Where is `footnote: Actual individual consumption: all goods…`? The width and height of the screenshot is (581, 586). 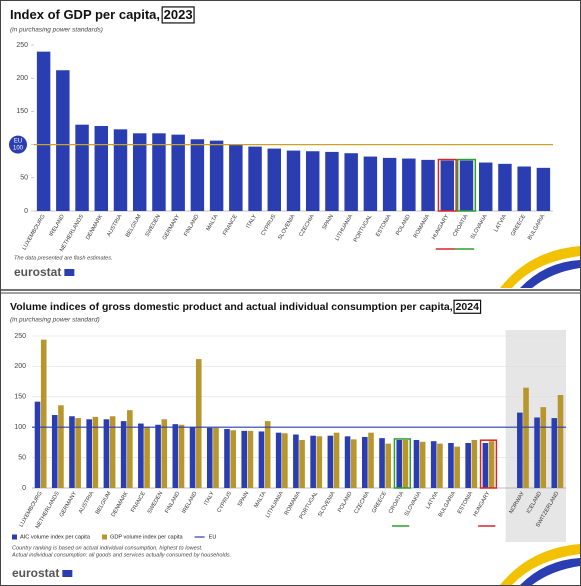
footnote: Actual individual consumption: all goods… is located at coordinates (121, 555).